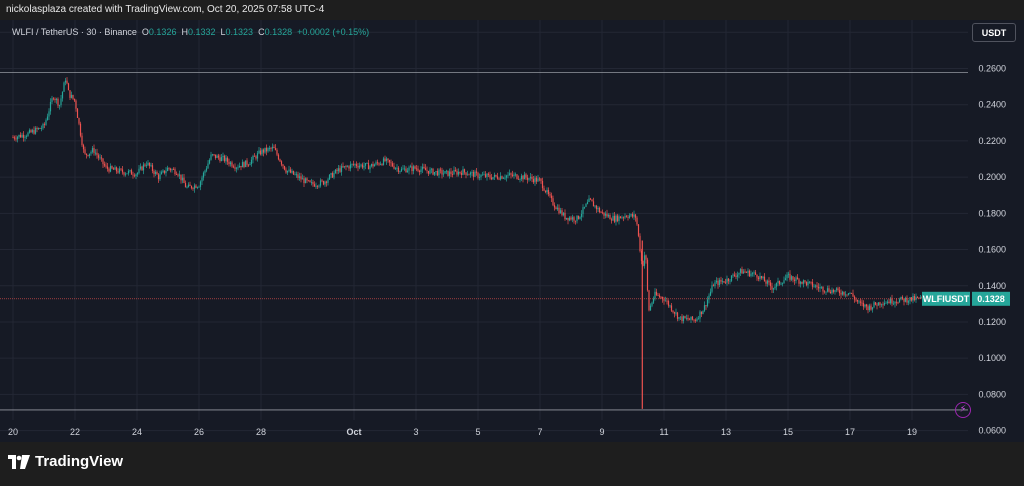  I want to click on y-tick-label: 0.1600, so click(992, 250).